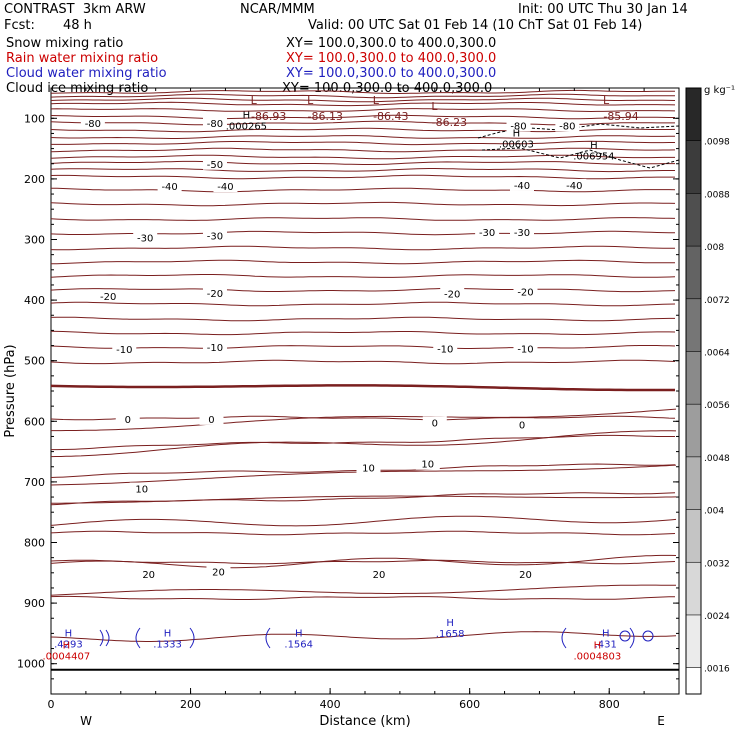 Image resolution: width=740 pixels, height=740 pixels. Describe the element at coordinates (578, 146) in the screenshot. I see `cloud-ice-contour` at that location.